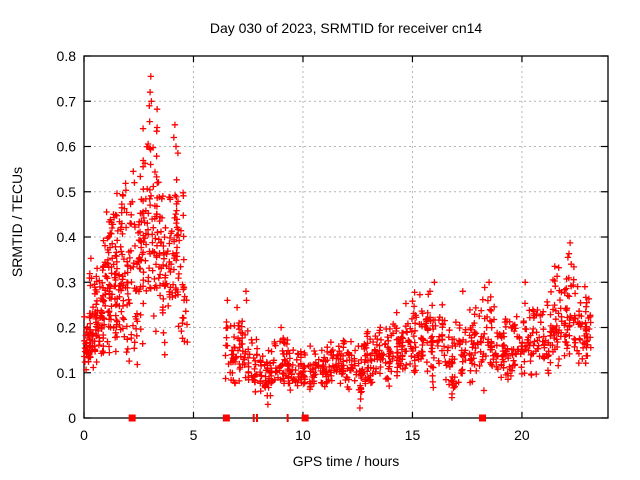 The height and width of the screenshot is (480, 640). Describe the element at coordinates (72, 418) in the screenshot. I see `y-tick-label: 0` at that location.